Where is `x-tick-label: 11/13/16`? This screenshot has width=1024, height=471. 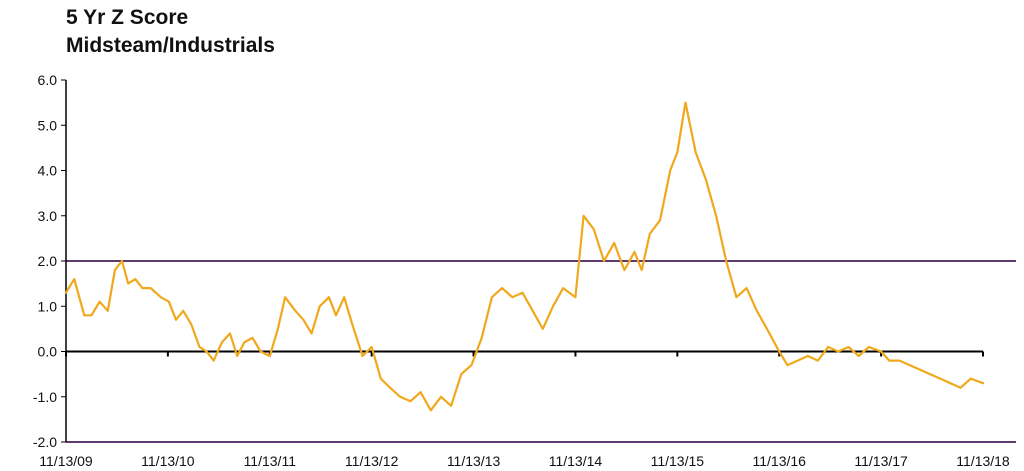
x-tick-label: 11/13/16 is located at coordinates (779, 461).